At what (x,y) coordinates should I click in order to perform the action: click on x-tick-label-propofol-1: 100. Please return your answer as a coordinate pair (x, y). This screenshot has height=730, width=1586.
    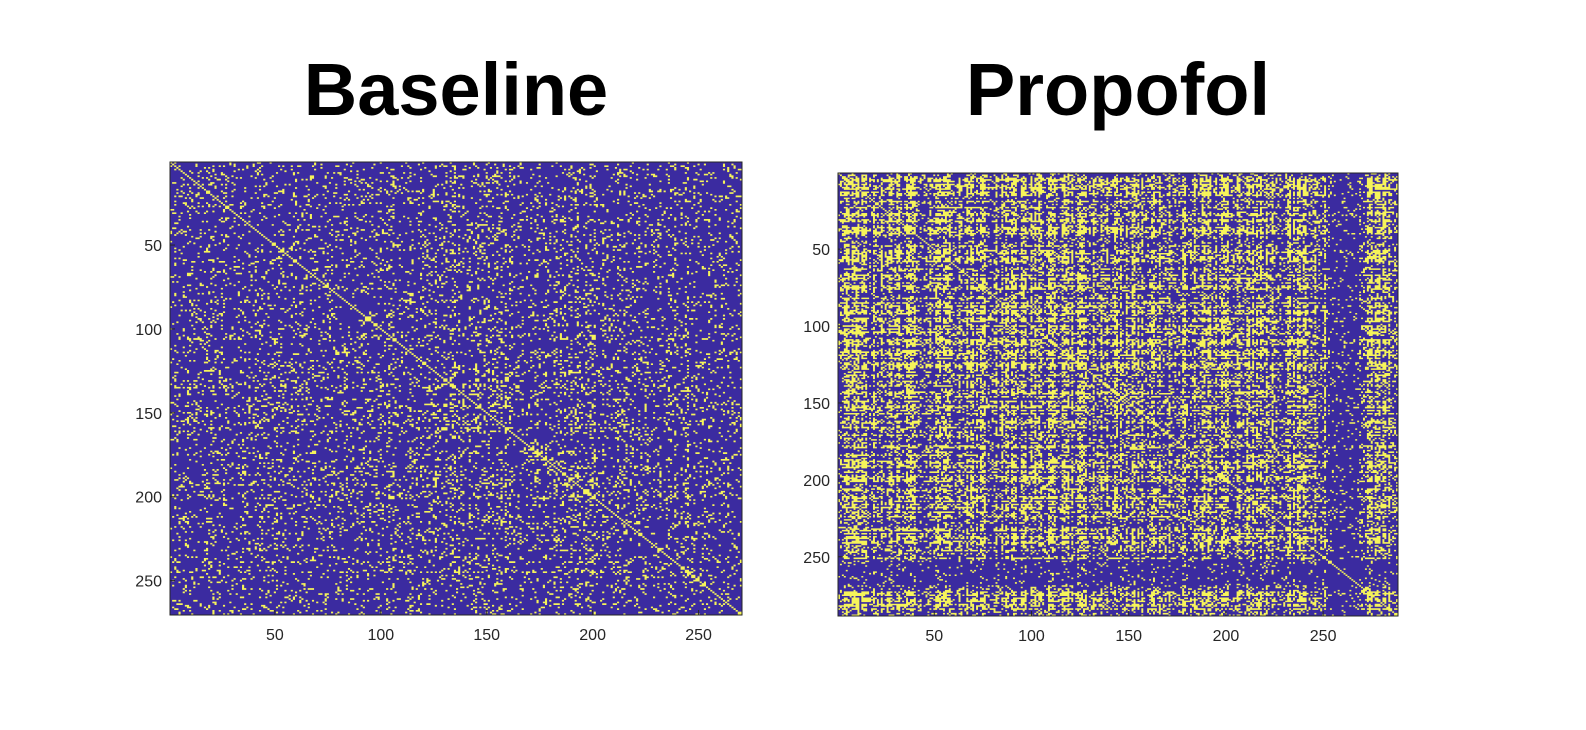
    Looking at the image, I should click on (1031, 636).